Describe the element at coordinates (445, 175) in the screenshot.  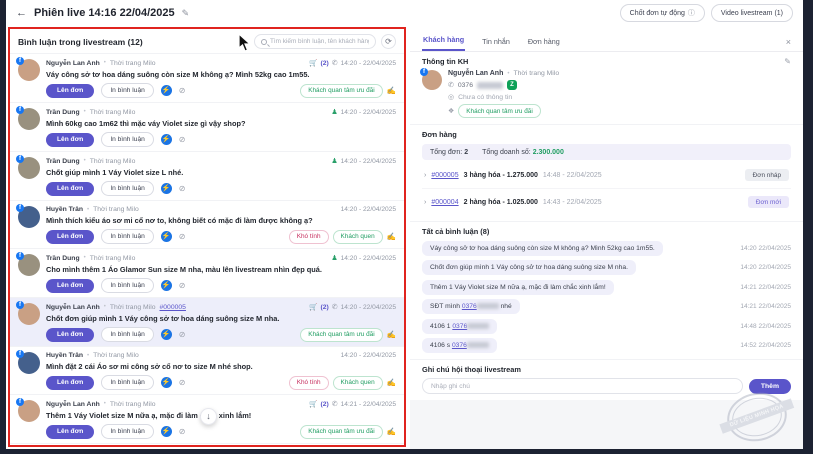
I see `order-id-link: #000005` at that location.